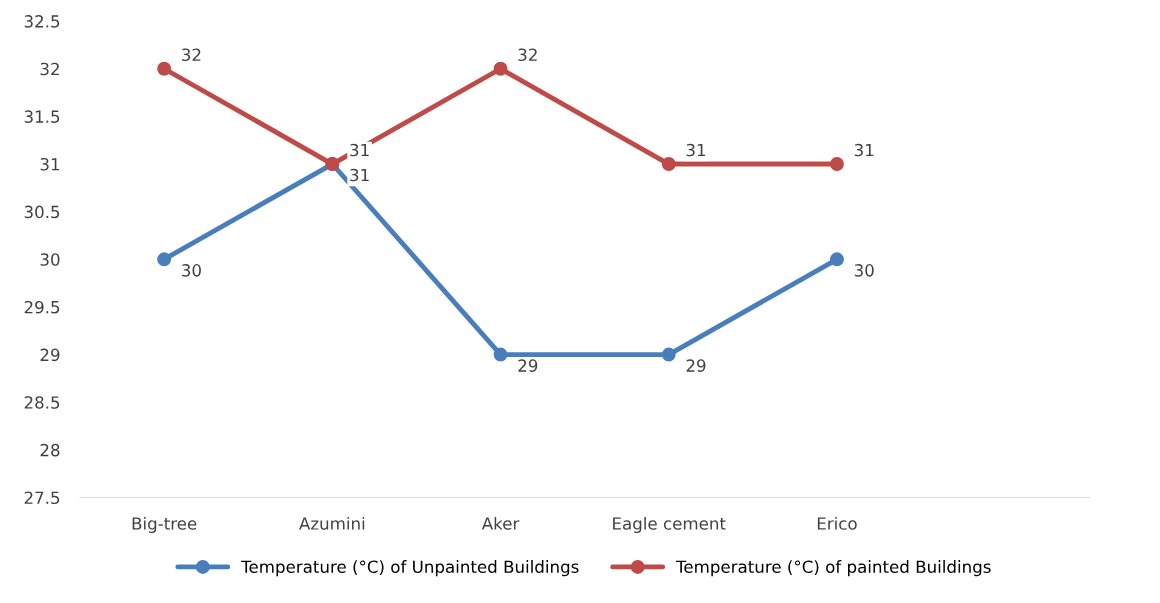 The image size is (1160, 603). Describe the element at coordinates (49, 69) in the screenshot. I see `y-tick-label: 32` at that location.